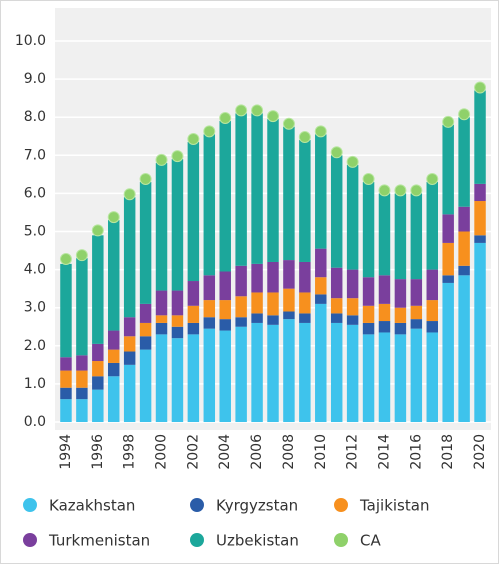  I want to click on y-tick-label: 9.0, so click(35, 79).